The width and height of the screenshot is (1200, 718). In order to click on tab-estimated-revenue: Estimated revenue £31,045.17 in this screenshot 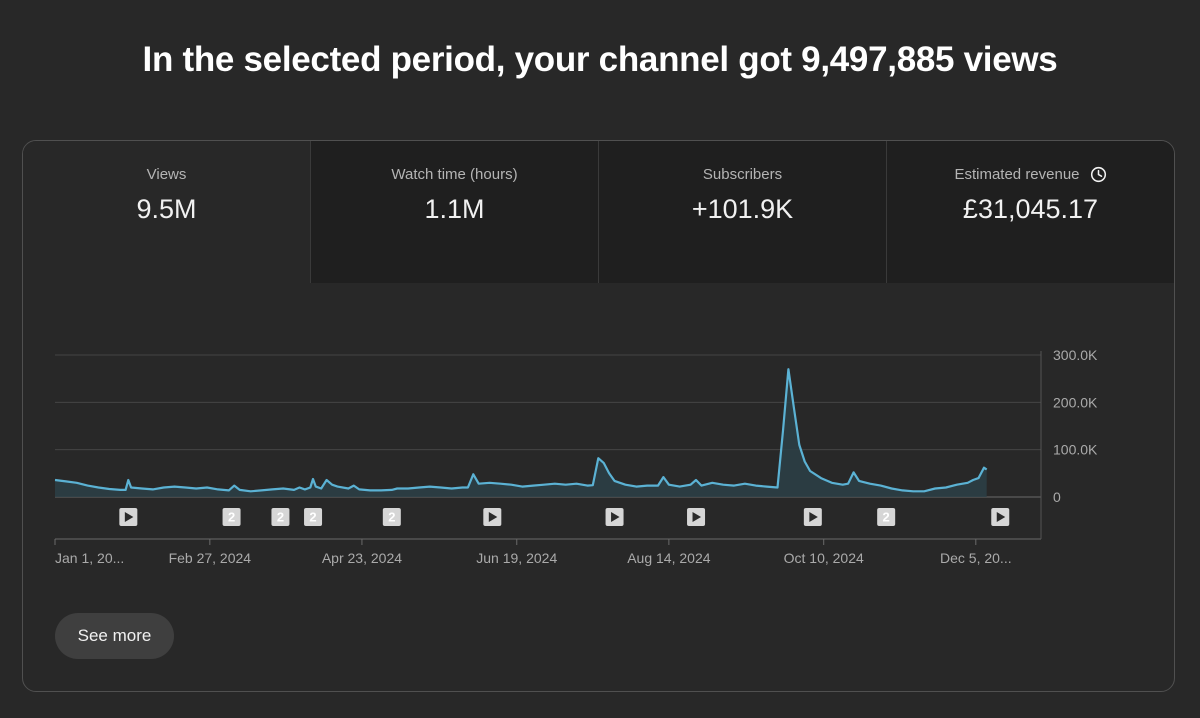, I will do `click(1030, 212)`.